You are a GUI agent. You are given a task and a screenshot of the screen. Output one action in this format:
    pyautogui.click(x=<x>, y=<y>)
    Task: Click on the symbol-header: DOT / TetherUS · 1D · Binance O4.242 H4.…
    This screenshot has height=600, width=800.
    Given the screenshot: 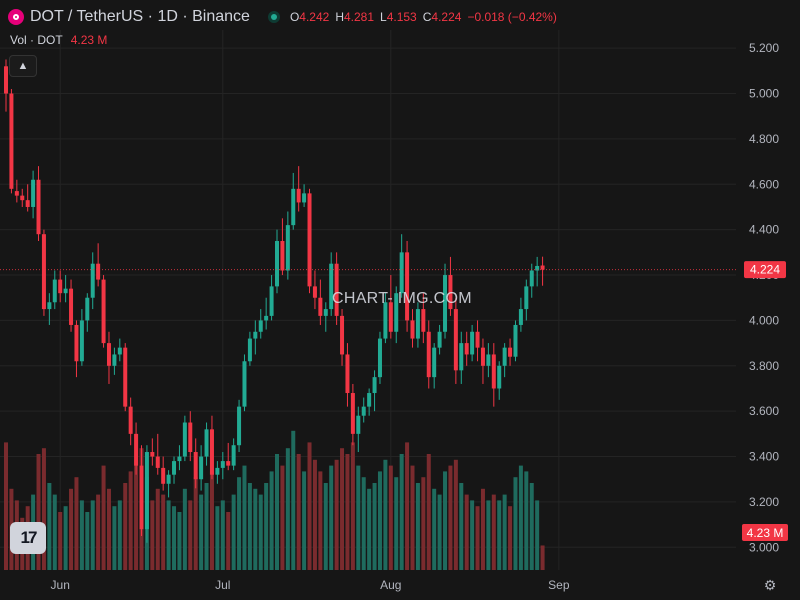 What is the action you would take?
    pyautogui.click(x=282, y=17)
    